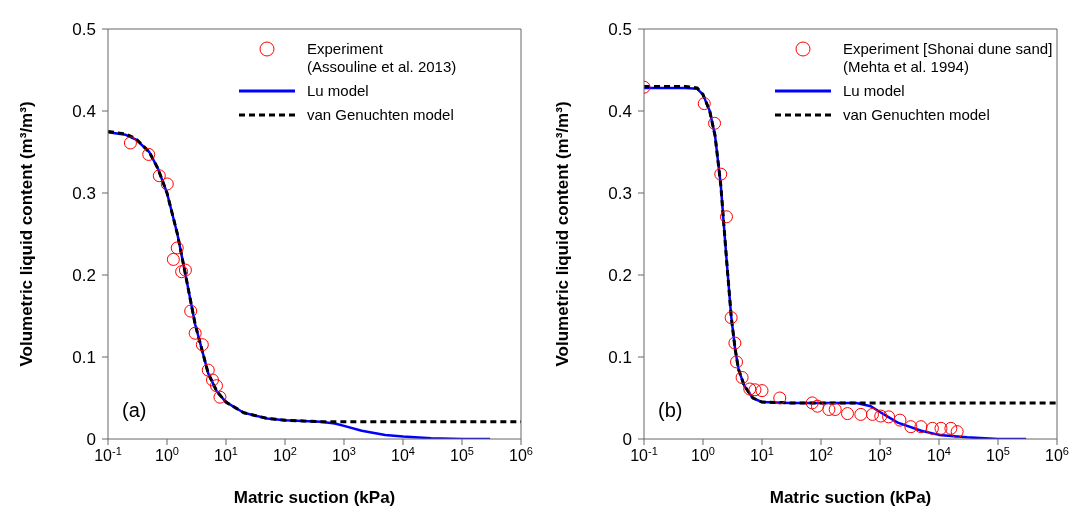 This screenshot has width=1084, height=529. What do you see at coordinates (134, 410) in the screenshot?
I see `annotation: (a)` at bounding box center [134, 410].